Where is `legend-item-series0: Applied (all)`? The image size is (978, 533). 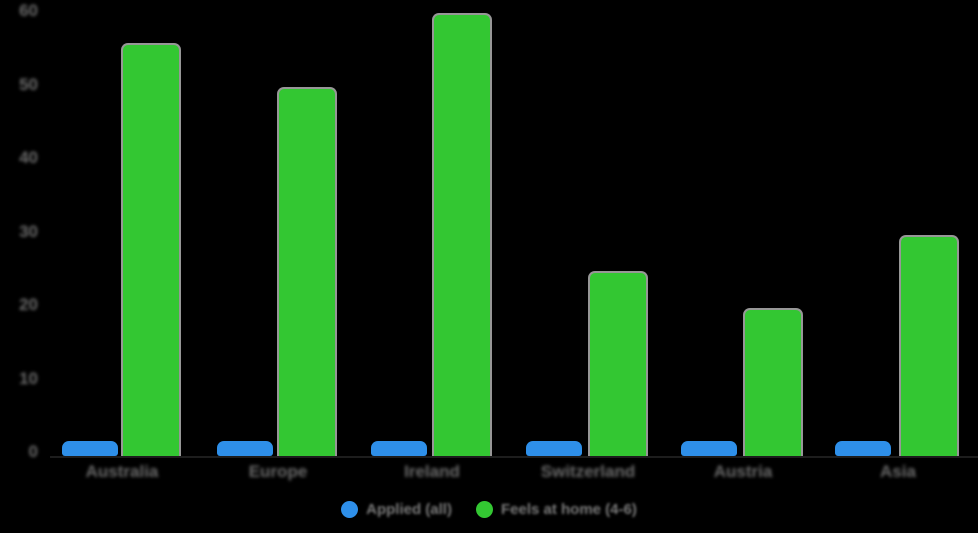 legend-item-series0: Applied (all) is located at coordinates (396, 509).